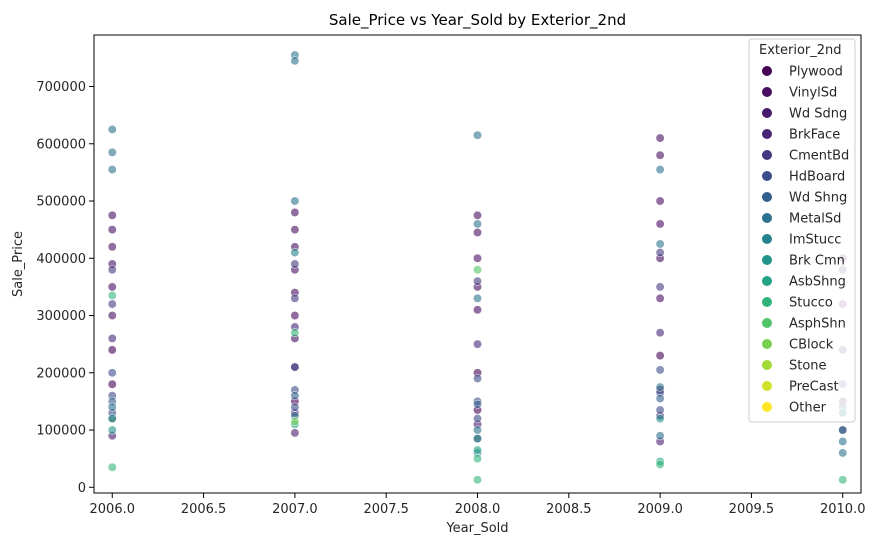 The width and height of the screenshot is (877, 545). What do you see at coordinates (477, 20) in the screenshot?
I see `chart-title: Sale_Price vs Year_Sold by Exterior_2nd` at bounding box center [477, 20].